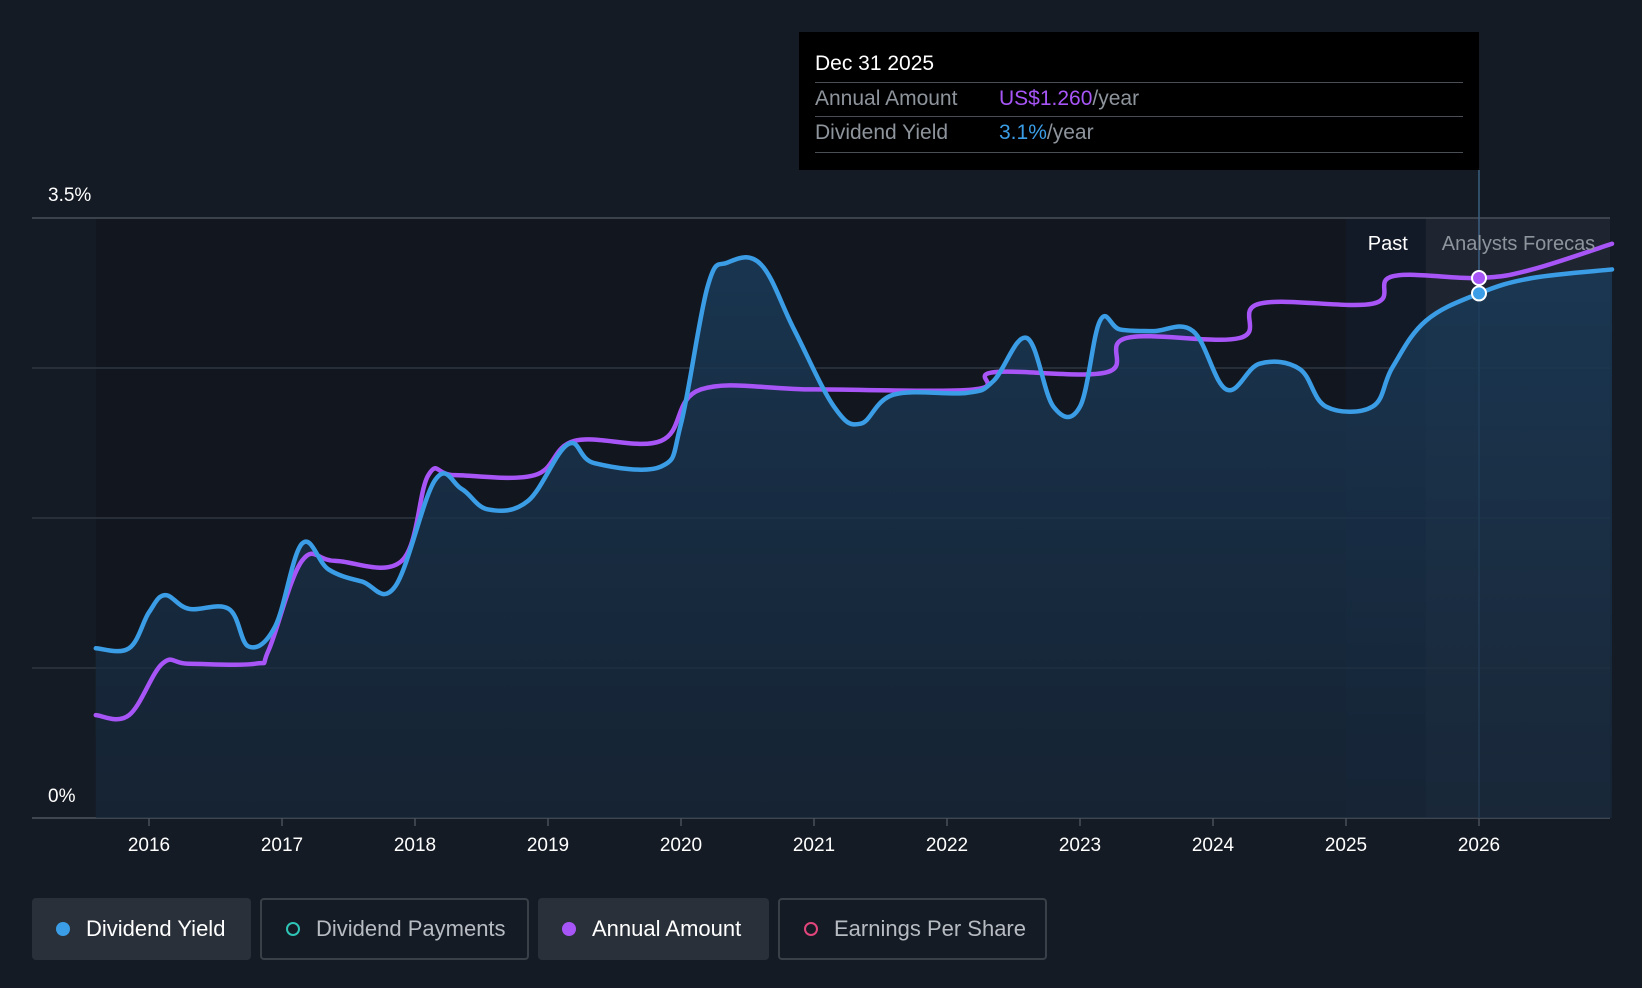 Image resolution: width=1642 pixels, height=988 pixels. I want to click on tooltip-date: Dec 31 2025, so click(875, 63).